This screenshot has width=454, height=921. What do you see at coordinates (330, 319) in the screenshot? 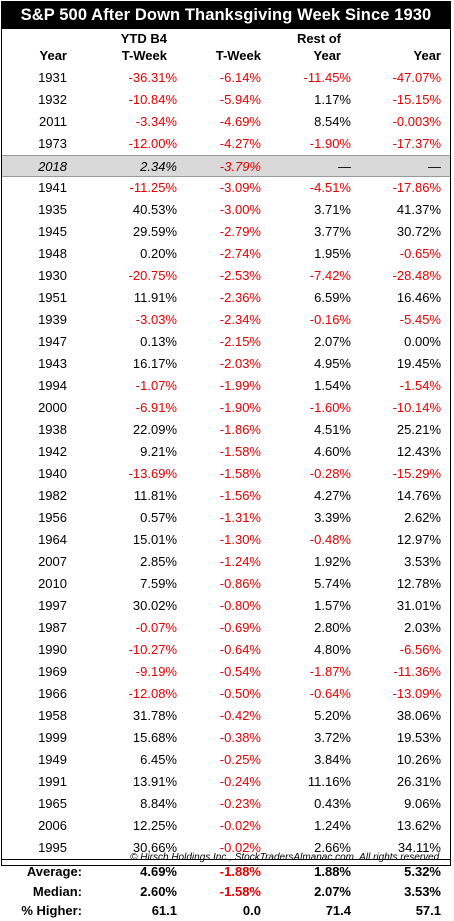
I see `rest-of-year-cell: -0.16%` at bounding box center [330, 319].